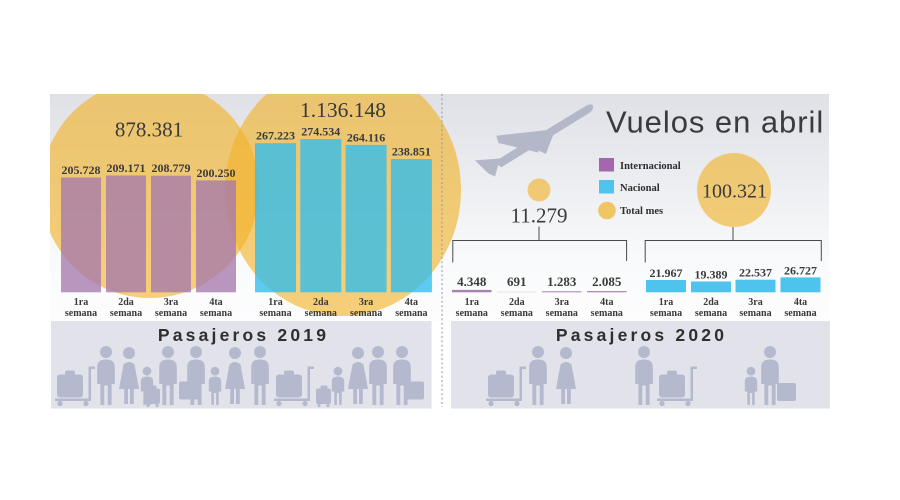 Image resolution: width=900 pixels, height=500 pixels. Describe the element at coordinates (539, 215) in the screenshot. I see `svg-text: 11.279` at that location.